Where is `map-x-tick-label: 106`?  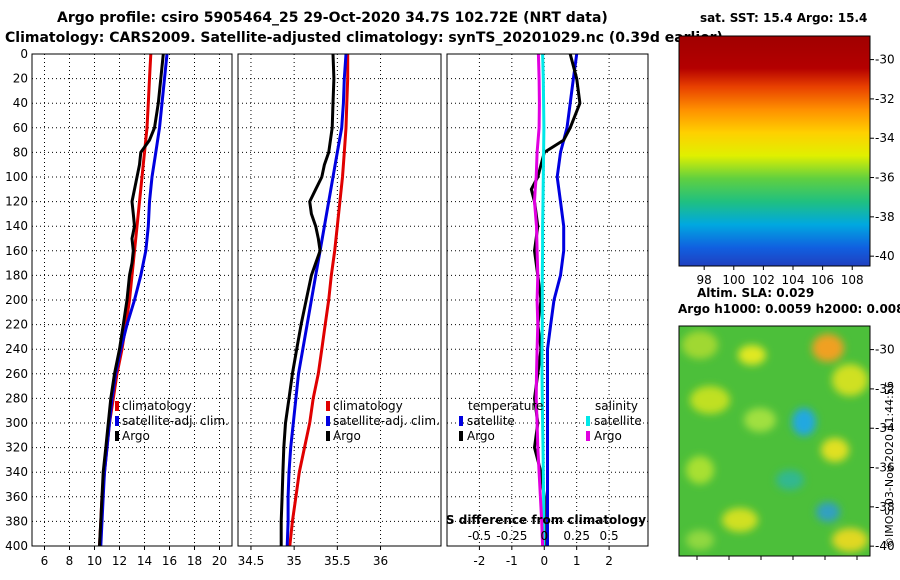
map-x-tick-label: 106 is located at coordinates (822, 280).